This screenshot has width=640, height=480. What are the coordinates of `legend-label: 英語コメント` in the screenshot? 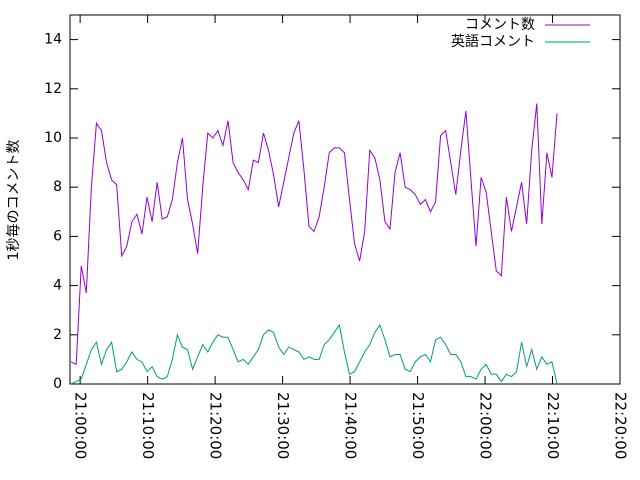 It's located at (493, 41).